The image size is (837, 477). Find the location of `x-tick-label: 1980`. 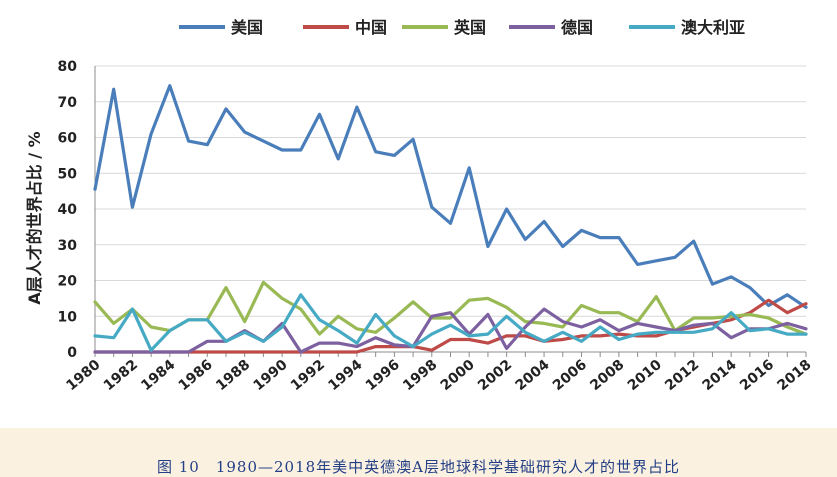

x-tick-label: 1980 is located at coordinates (83, 375).